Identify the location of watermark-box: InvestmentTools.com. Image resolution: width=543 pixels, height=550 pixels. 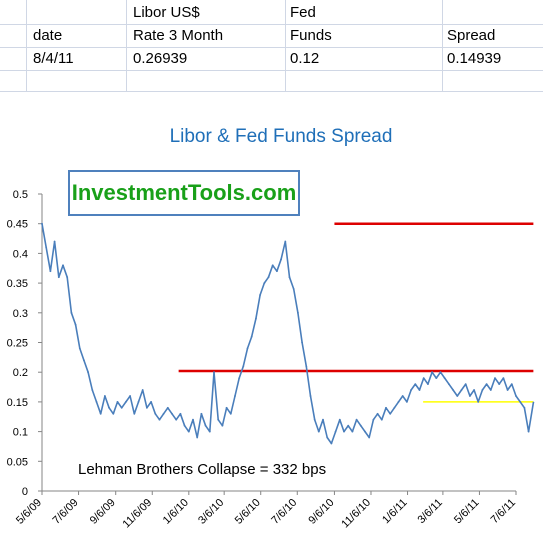
(184, 193).